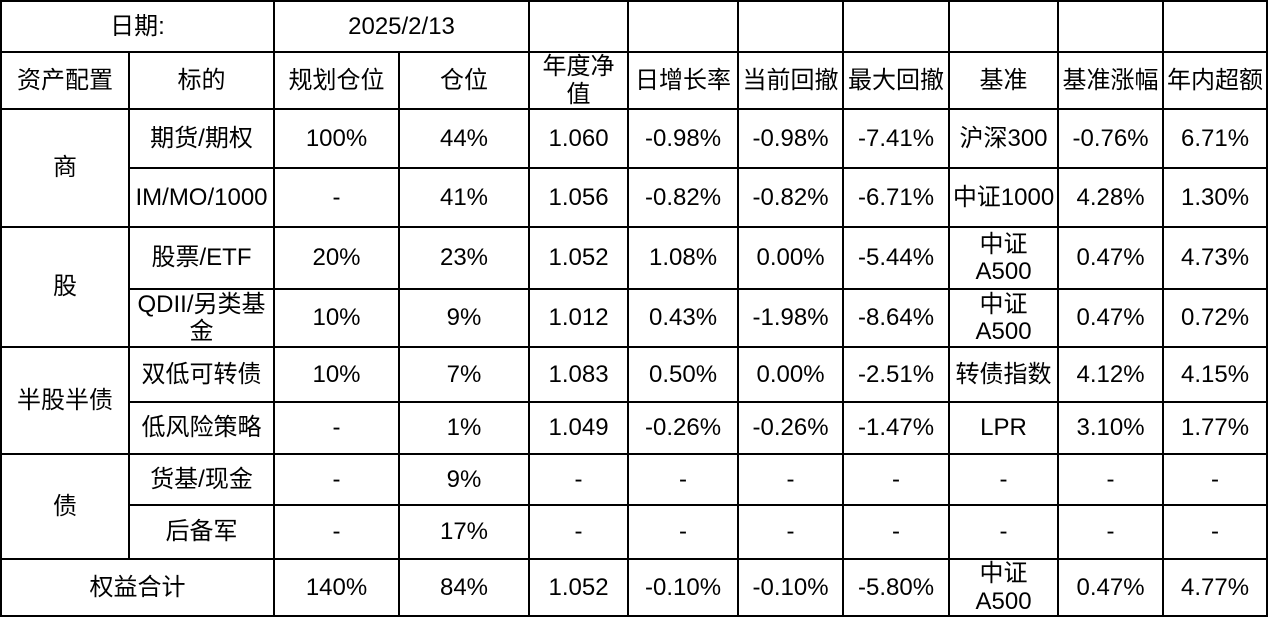  I want to click on cell-annual-nav: 1.056, so click(579, 198).